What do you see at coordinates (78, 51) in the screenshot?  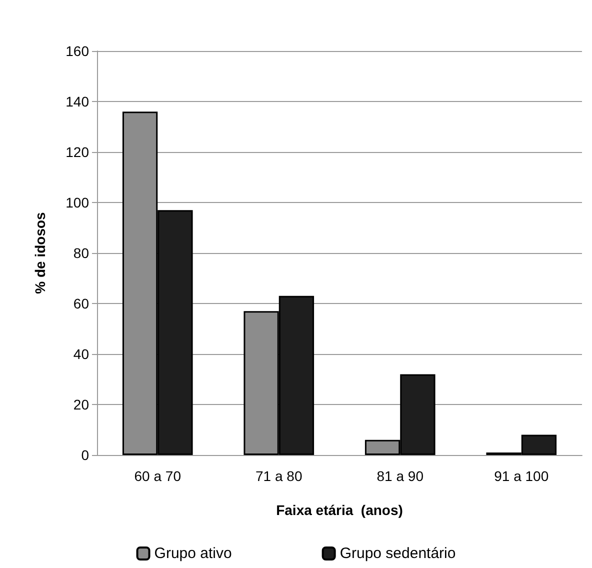 I see `y-tick-label: 160` at bounding box center [78, 51].